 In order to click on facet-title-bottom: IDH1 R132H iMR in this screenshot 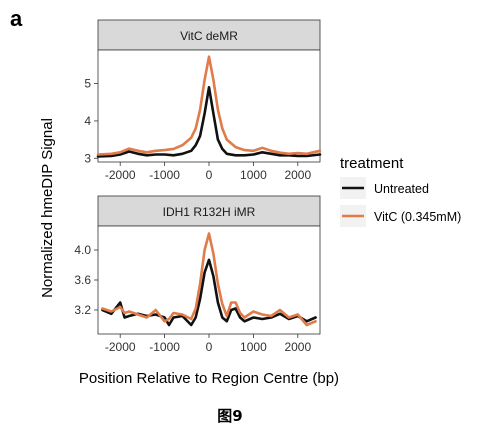, I will do `click(209, 212)`.